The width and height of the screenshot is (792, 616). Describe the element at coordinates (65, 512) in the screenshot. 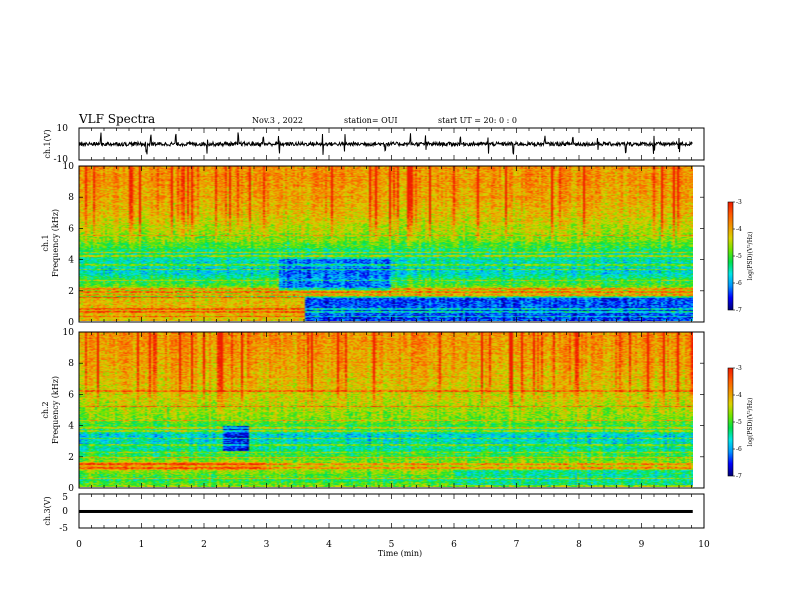

I see `ch3-ytick-middle: 0` at that location.